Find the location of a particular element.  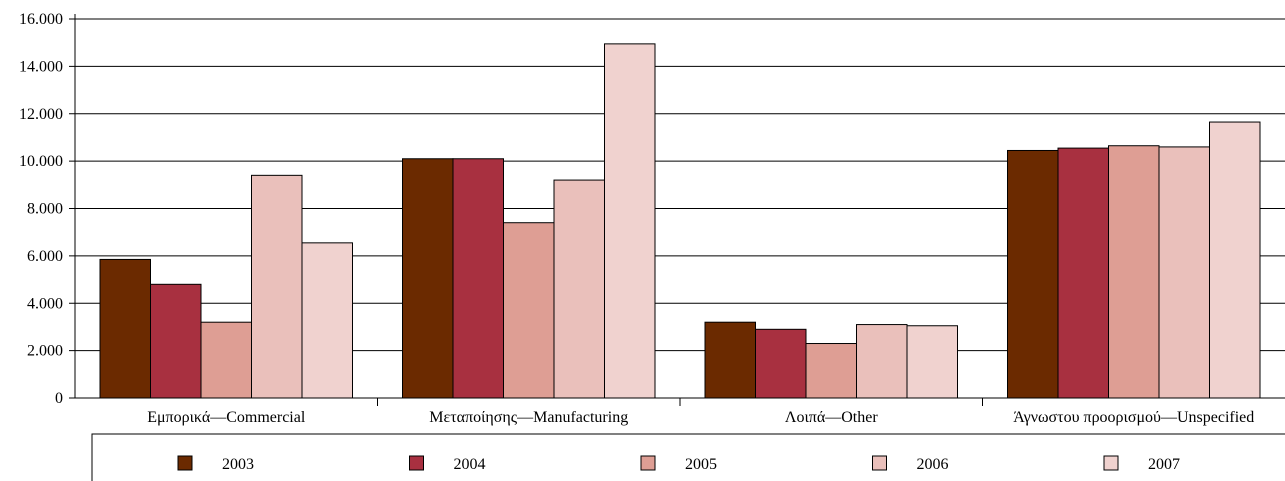

x-category-label: Εμπορικά—Commercial is located at coordinates (226, 417).